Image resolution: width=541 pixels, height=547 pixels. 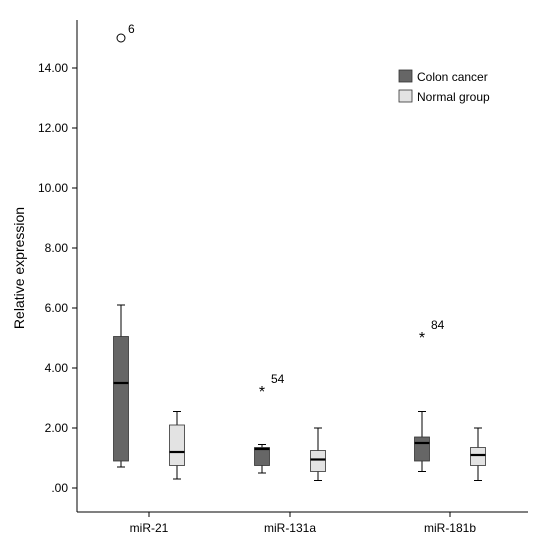 What do you see at coordinates (444, 86) in the screenshot?
I see `legend: Colon cancer Normal group` at bounding box center [444, 86].